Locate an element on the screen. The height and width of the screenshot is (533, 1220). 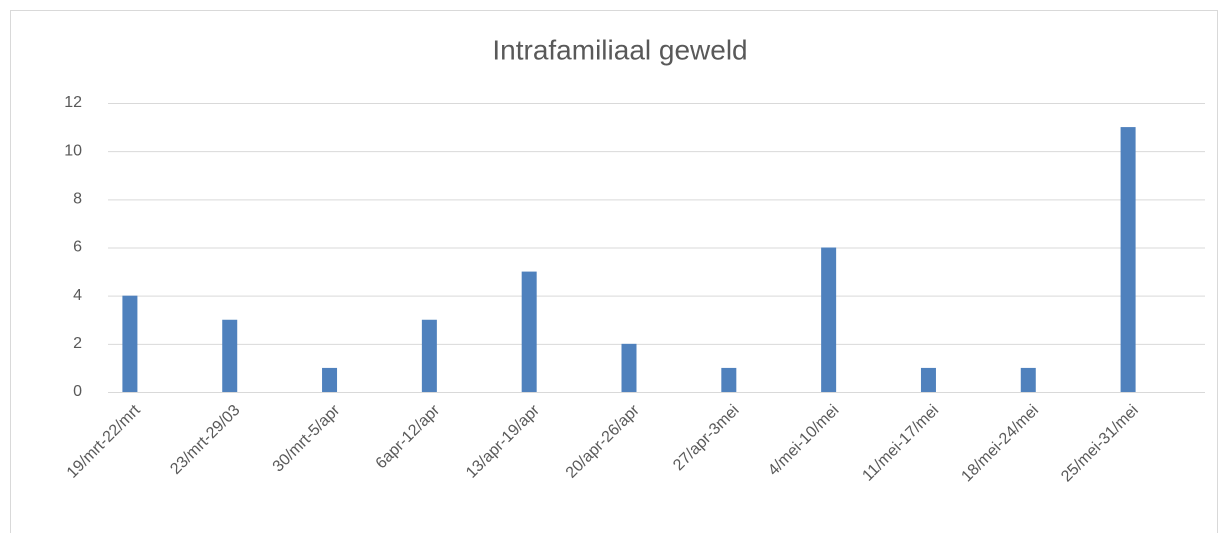
x-tick-label: 11/mei-17/mei is located at coordinates (900, 443).